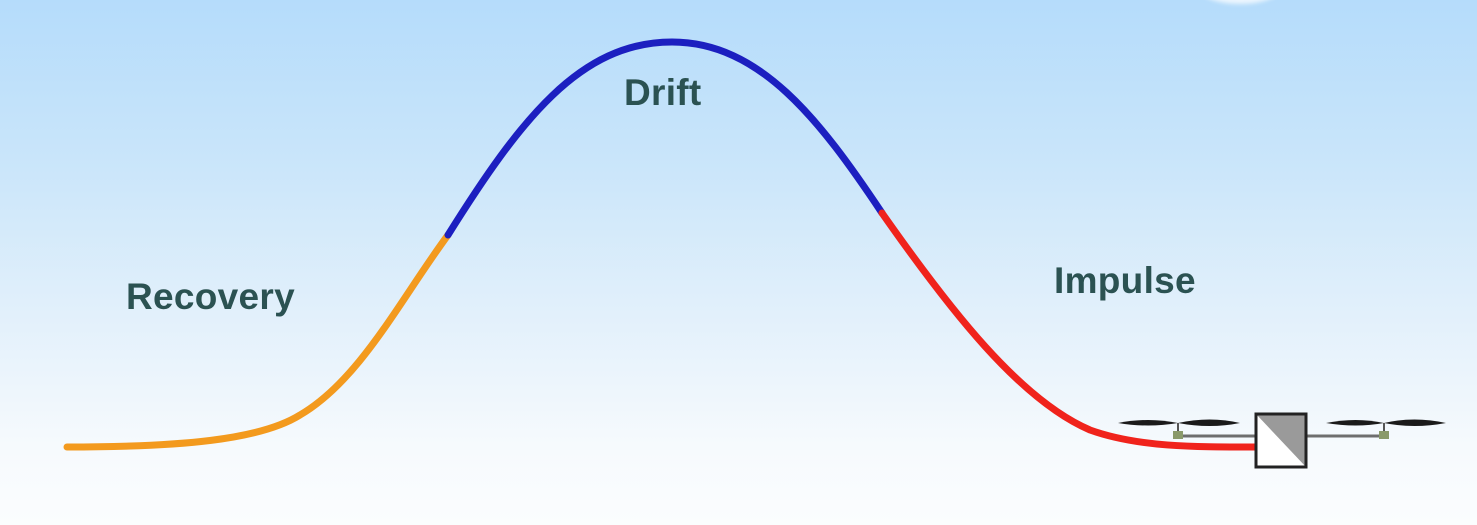  I want to click on recovery-label: Recovery, so click(211, 296).